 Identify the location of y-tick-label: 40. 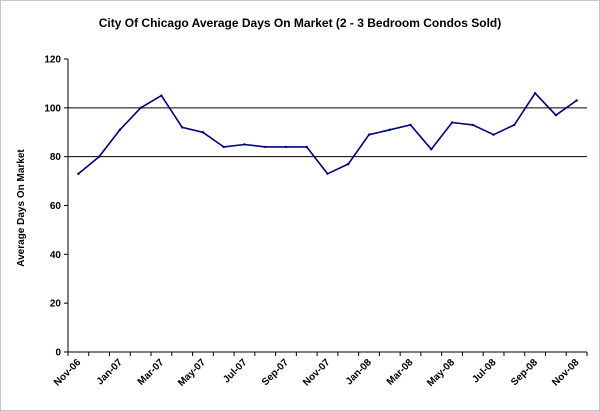
(56, 255).